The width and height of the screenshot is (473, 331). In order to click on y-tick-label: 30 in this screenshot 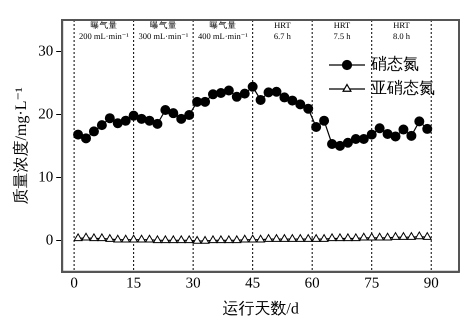, I will do `click(46, 51)`.